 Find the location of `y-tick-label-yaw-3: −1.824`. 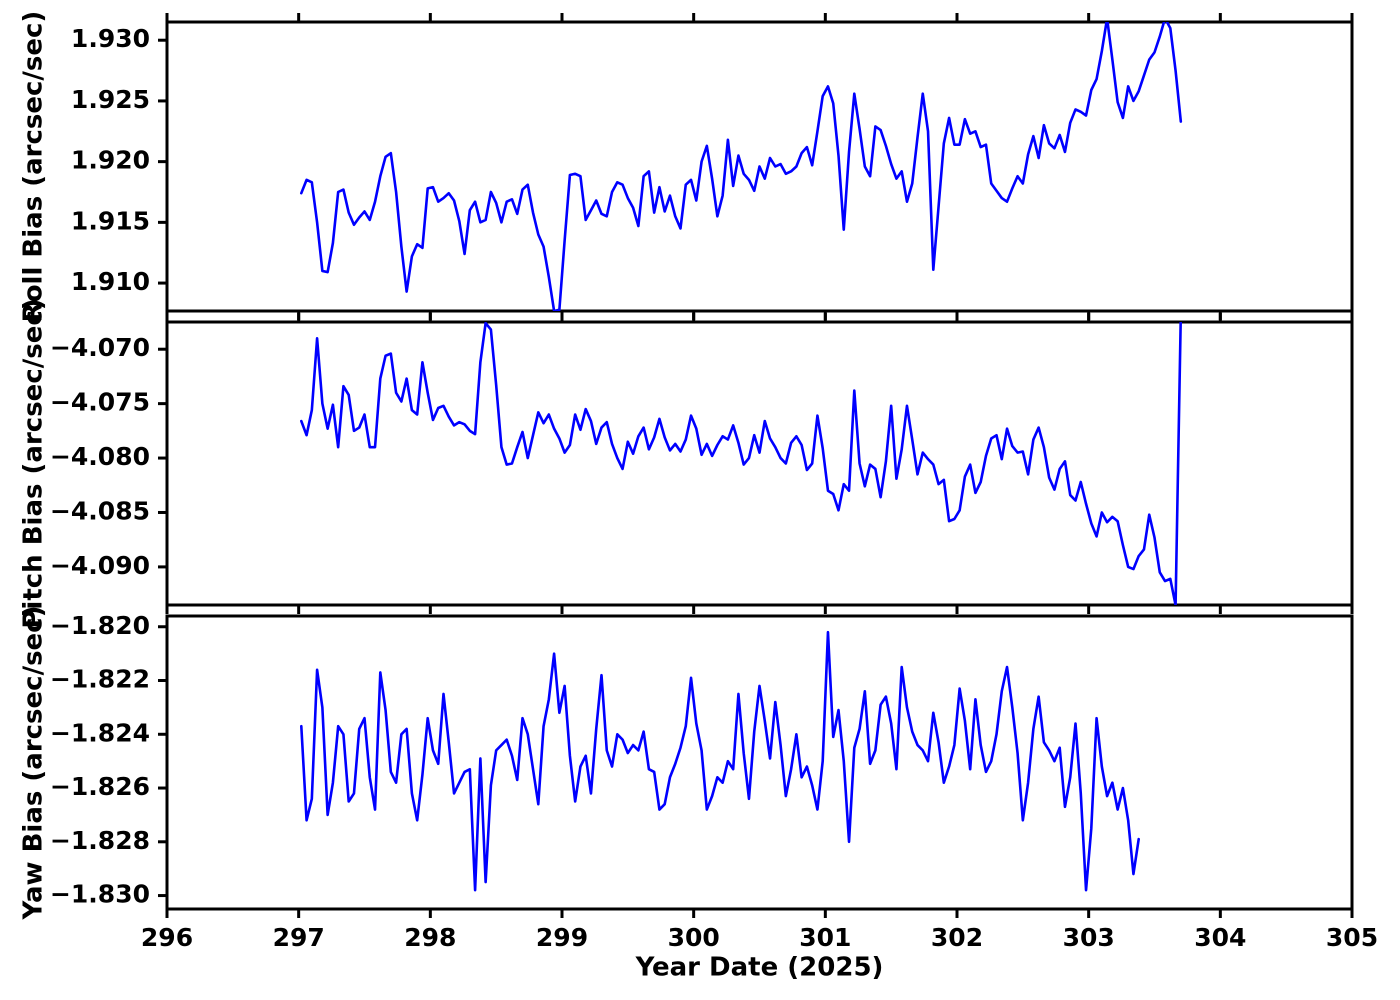

y-tick-label-yaw-3: −1.824 is located at coordinates (100, 732).